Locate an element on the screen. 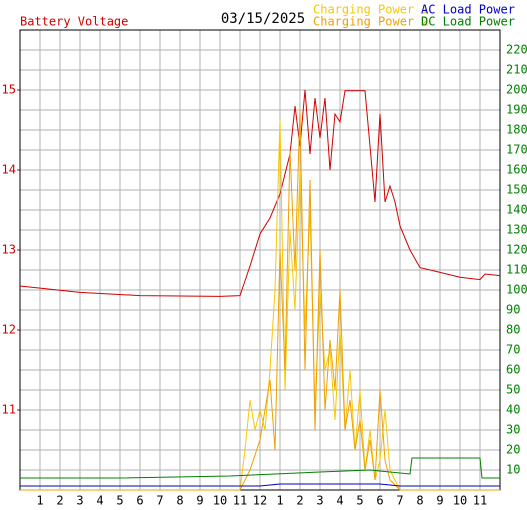 Image resolution: width=527 pixels, height=510 pixels. y2-tick-label: 180 is located at coordinates (516, 130).